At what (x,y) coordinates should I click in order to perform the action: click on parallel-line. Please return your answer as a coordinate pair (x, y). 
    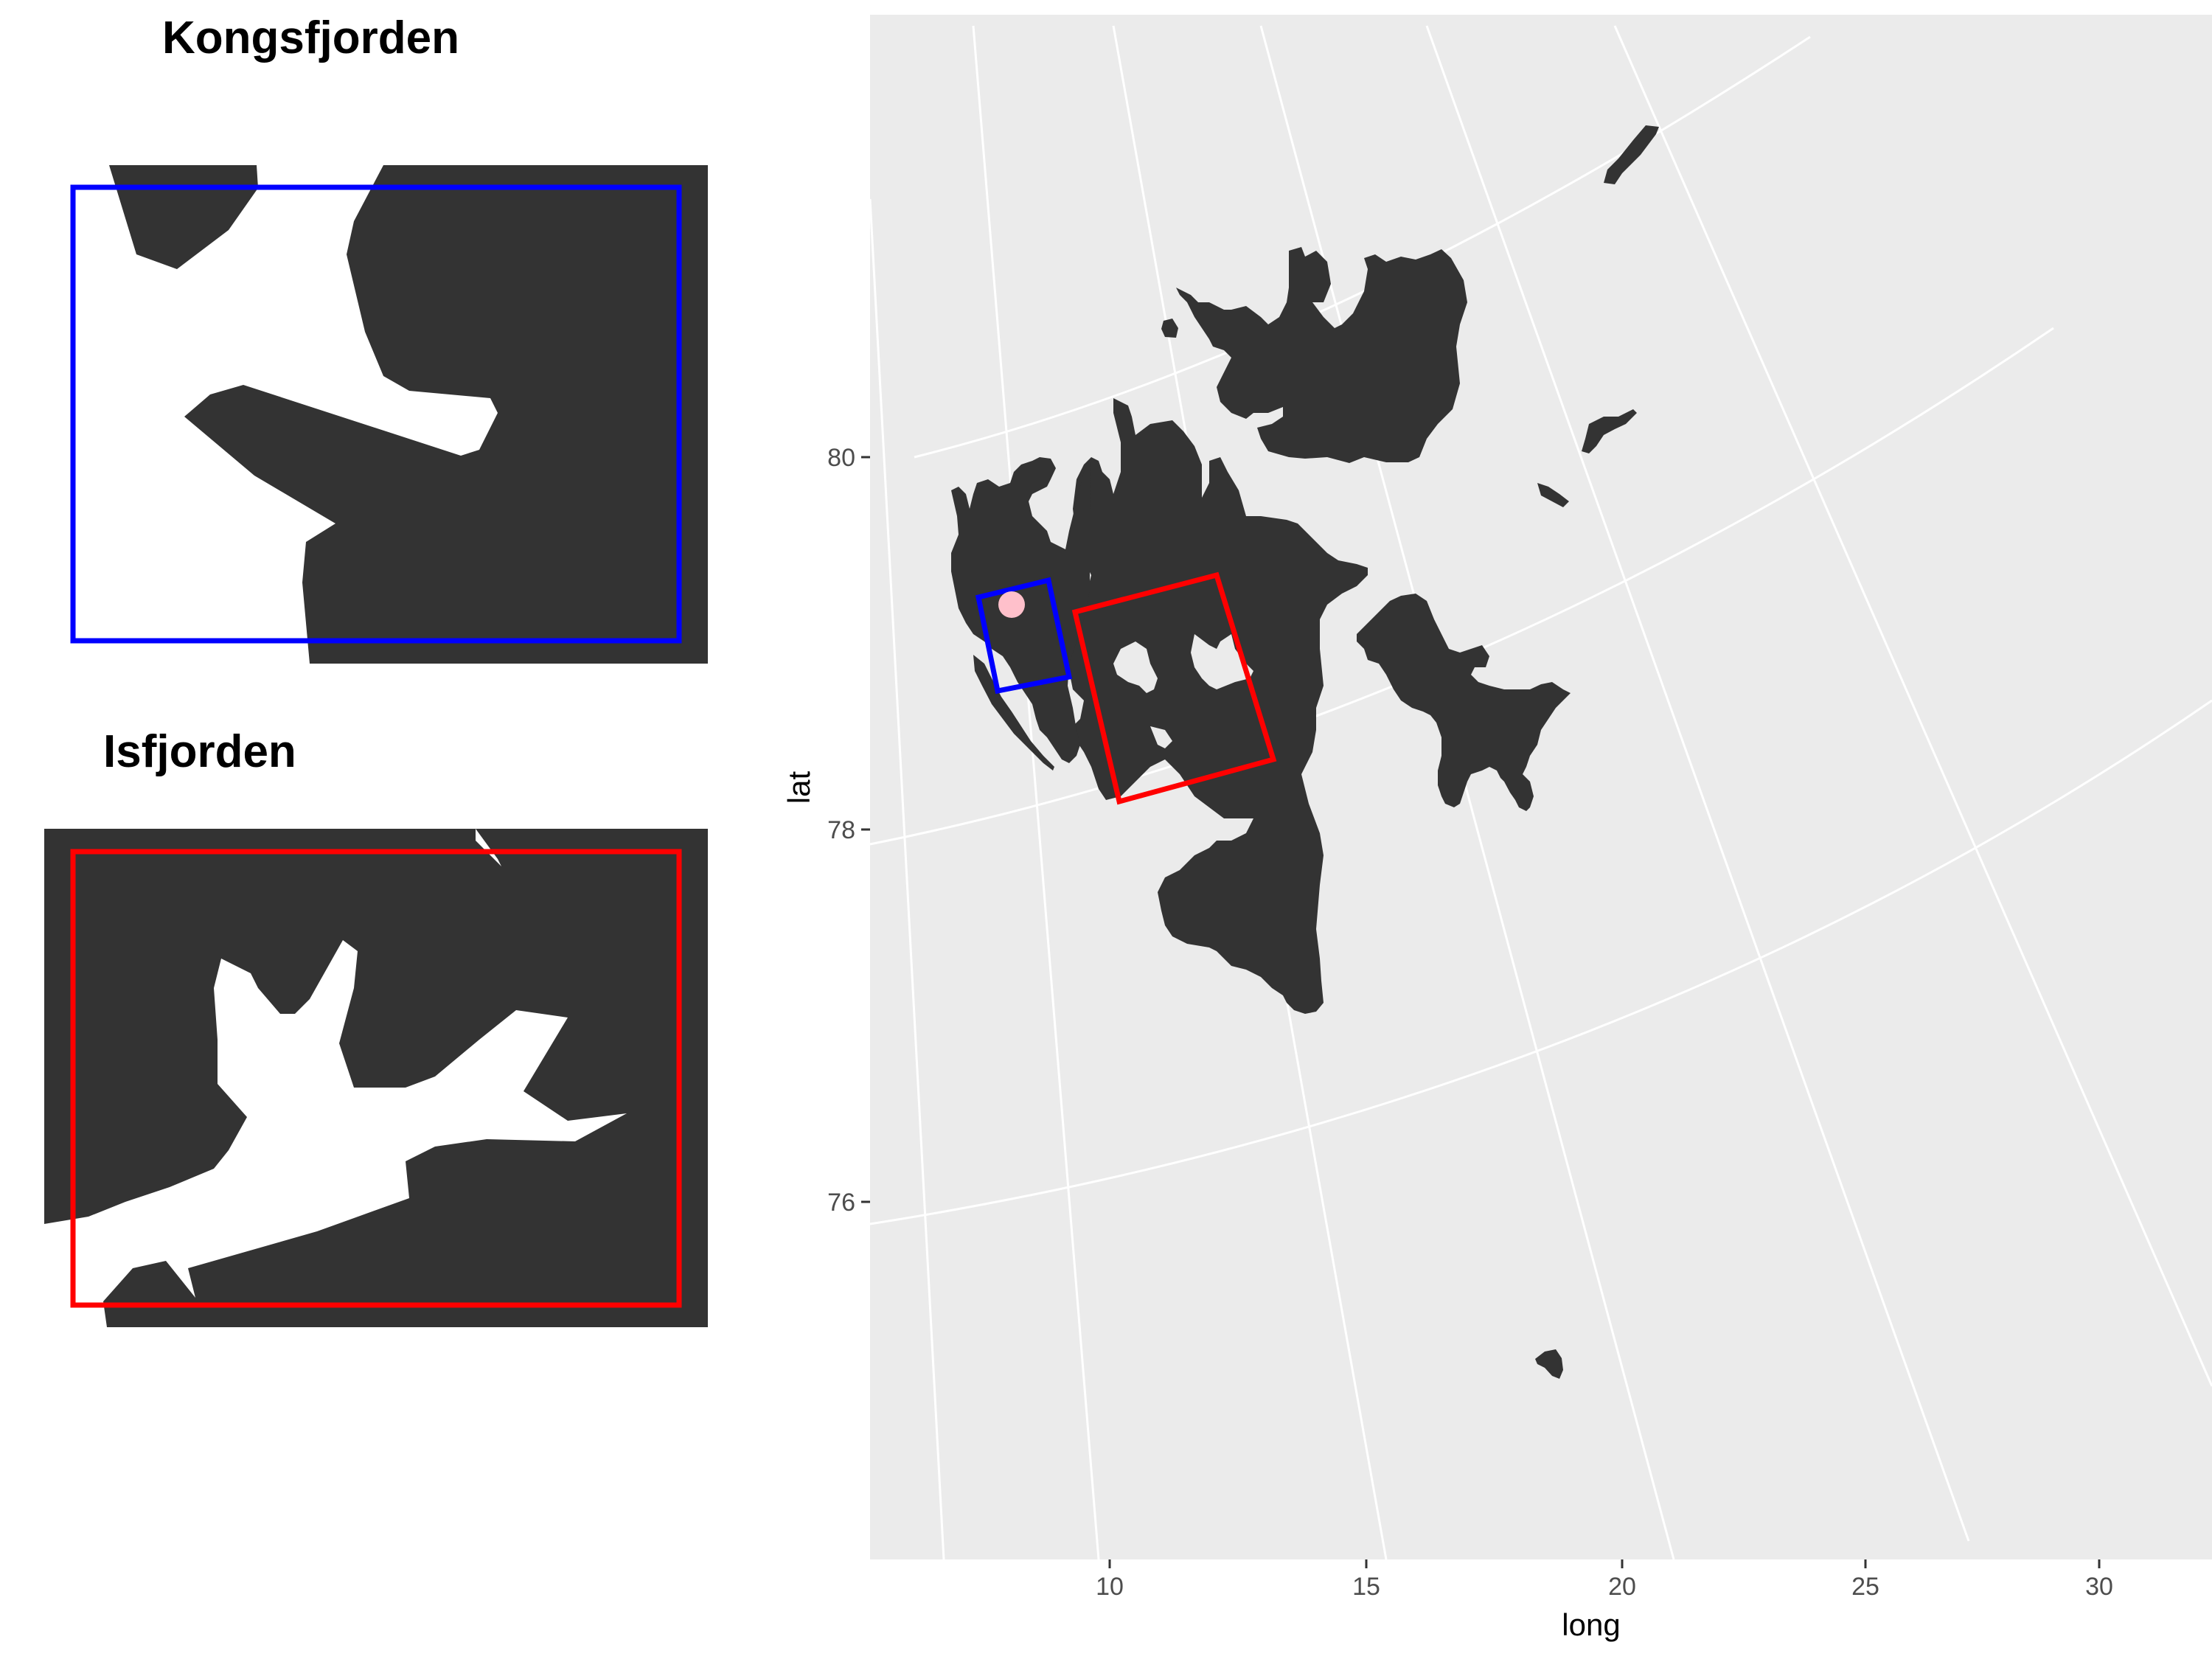
    Looking at the image, I should click on (1362, 247).